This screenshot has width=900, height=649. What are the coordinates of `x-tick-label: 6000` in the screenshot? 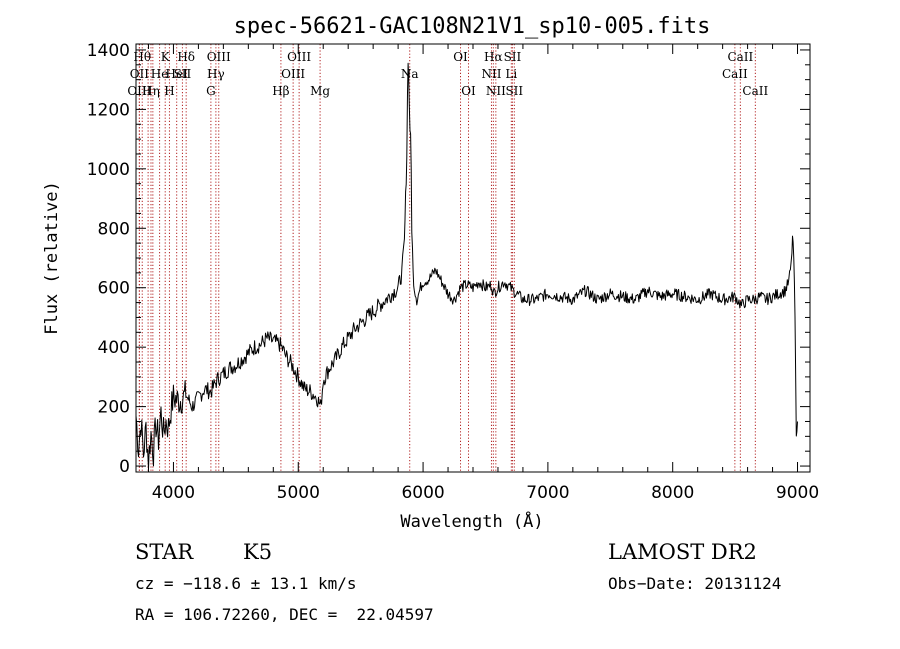 It's located at (422, 493).